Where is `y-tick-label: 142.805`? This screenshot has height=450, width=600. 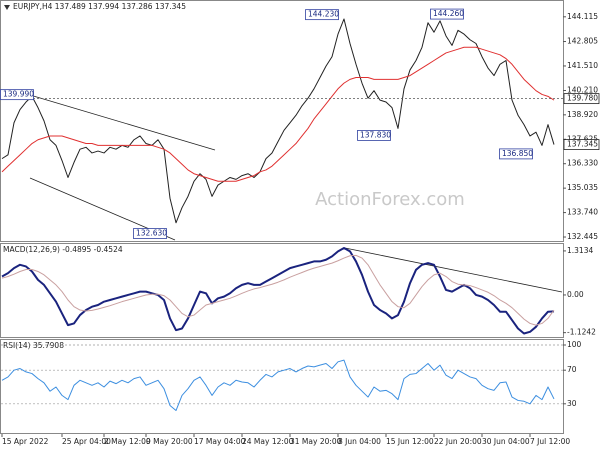 y-tick-label: 142.805 is located at coordinates (582, 41).